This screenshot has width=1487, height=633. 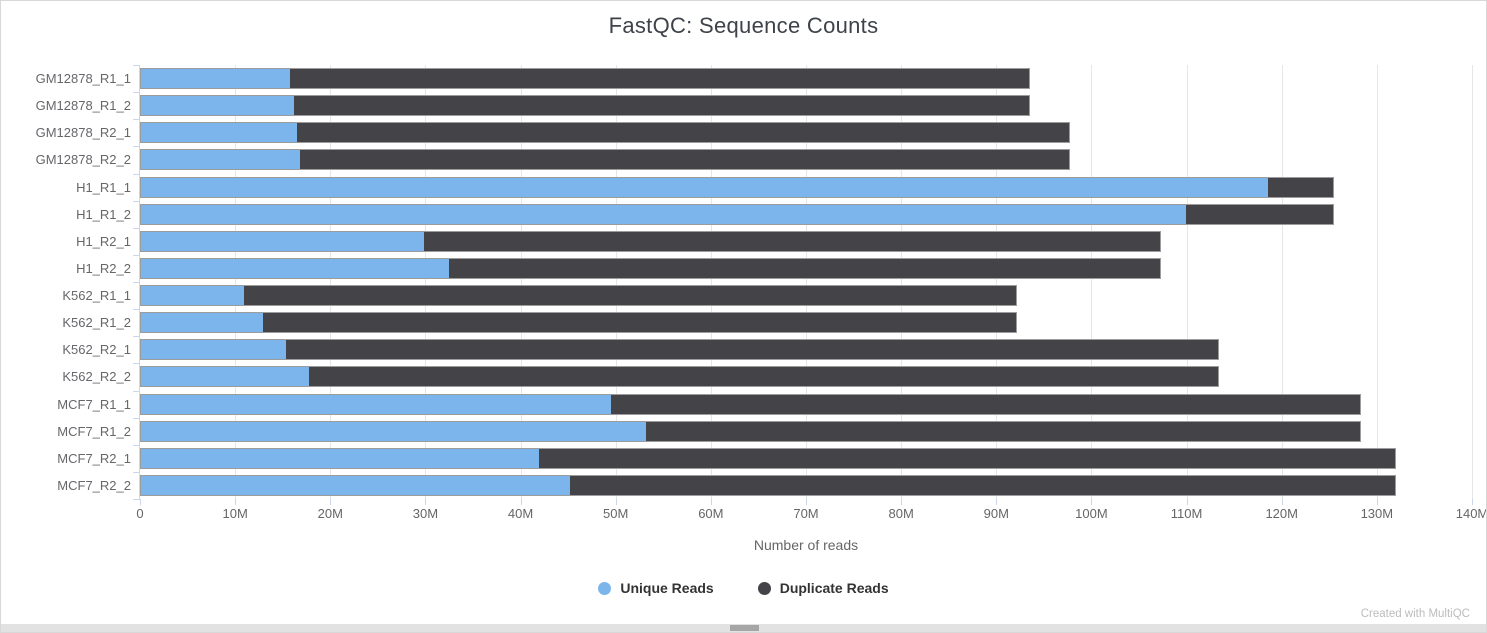 I want to click on x-axis-tick-30M, so click(x=426, y=502).